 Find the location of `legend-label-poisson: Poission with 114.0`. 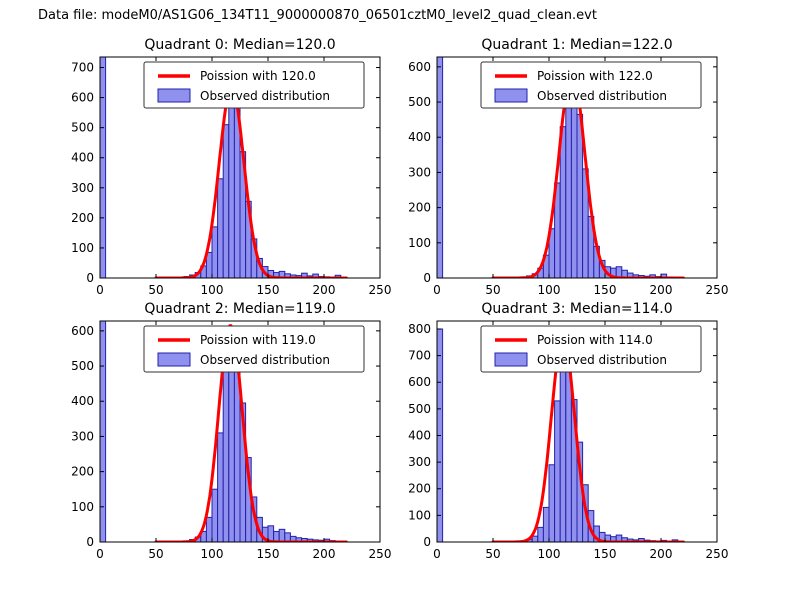

legend-label-poisson: Poission with 114.0 is located at coordinates (595, 340).